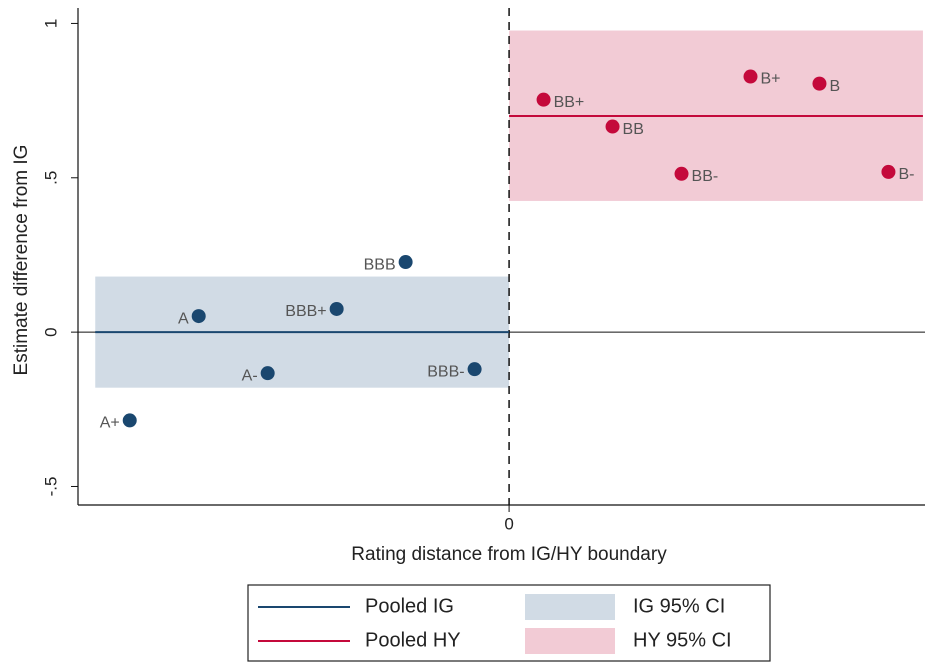  Describe the element at coordinates (183, 318) in the screenshot. I see `point-label: A` at that location.